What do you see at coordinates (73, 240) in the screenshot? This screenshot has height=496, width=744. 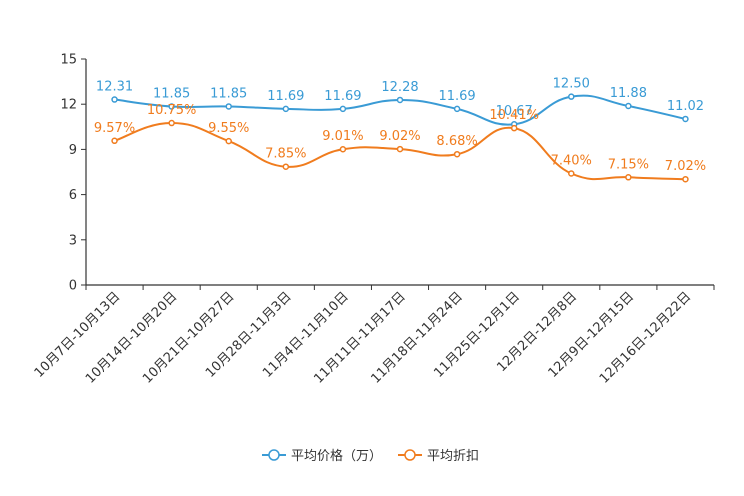 I see `y-tick-label: 3` at bounding box center [73, 240].